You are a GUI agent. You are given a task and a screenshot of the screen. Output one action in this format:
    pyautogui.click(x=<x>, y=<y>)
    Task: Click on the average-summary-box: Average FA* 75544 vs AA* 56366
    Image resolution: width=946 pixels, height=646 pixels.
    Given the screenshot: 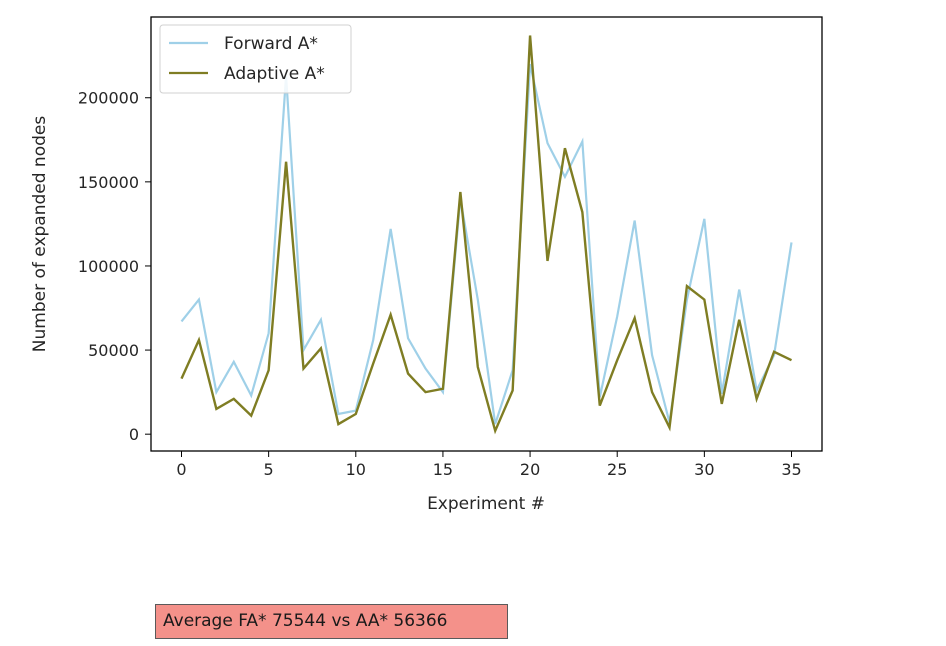 What is the action you would take?
    pyautogui.click(x=331, y=621)
    